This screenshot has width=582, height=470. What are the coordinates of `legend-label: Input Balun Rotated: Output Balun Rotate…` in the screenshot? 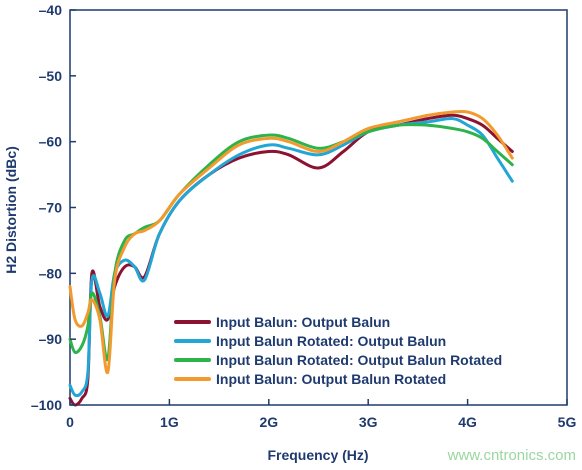 It's located at (359, 360).